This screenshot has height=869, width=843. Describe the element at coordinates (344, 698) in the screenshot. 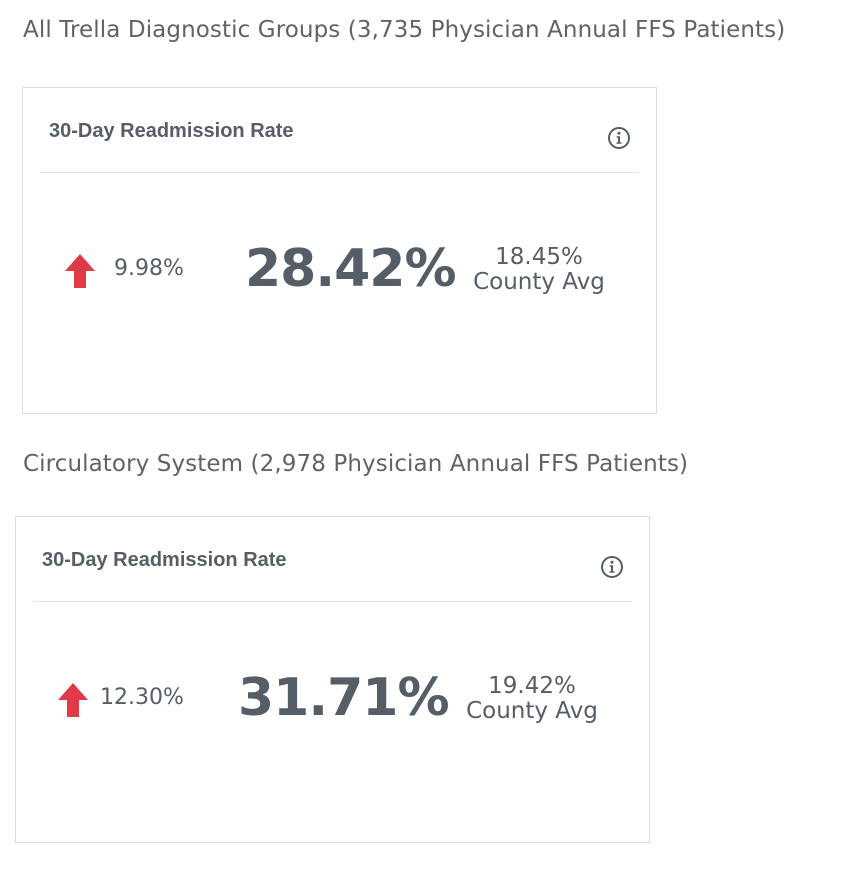

I see `main-rate-value: 31.71%` at that location.